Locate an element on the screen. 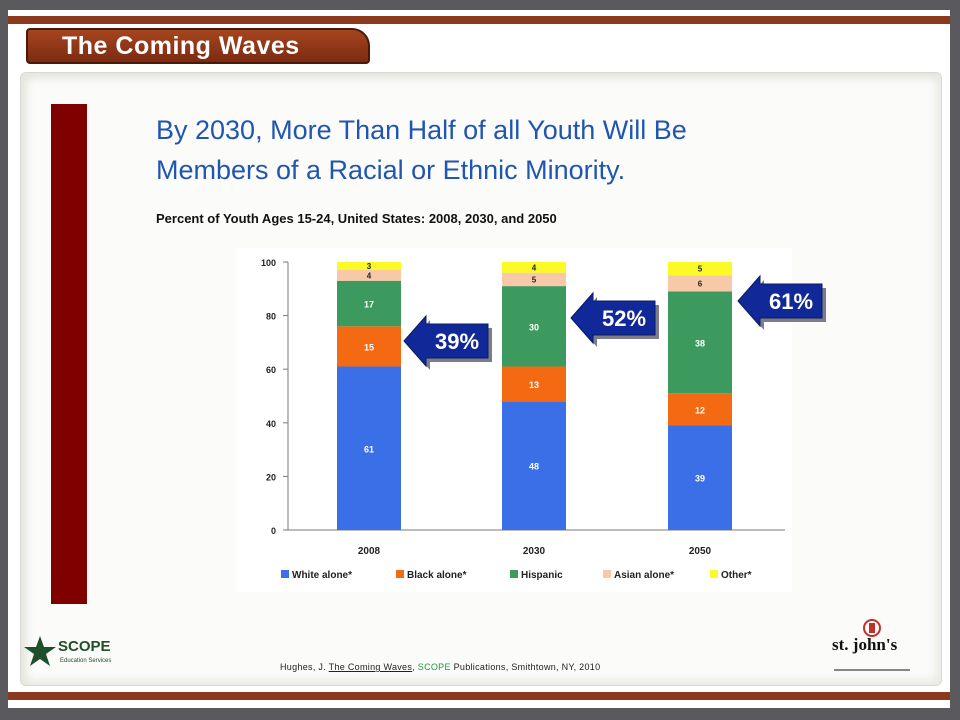 The image size is (960, 720). citation-suffix: Publications, Smithtown, NY, 2010 is located at coordinates (525, 667).